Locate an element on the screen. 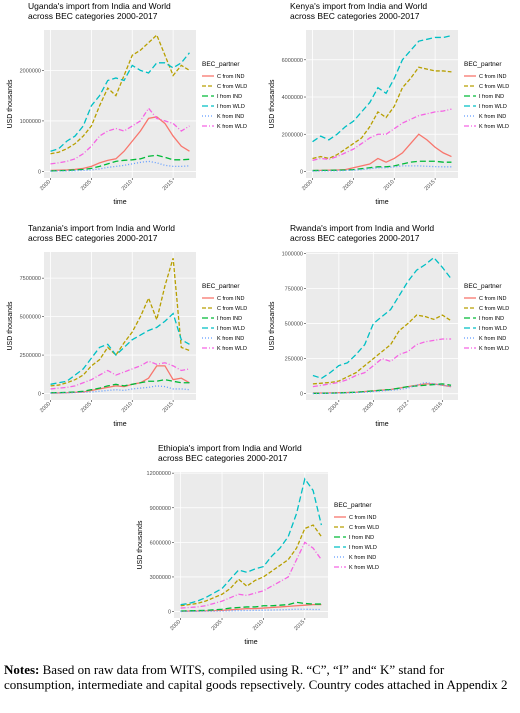 The height and width of the screenshot is (713, 520). x-tick-label: 2016 is located at coordinates (437, 407).